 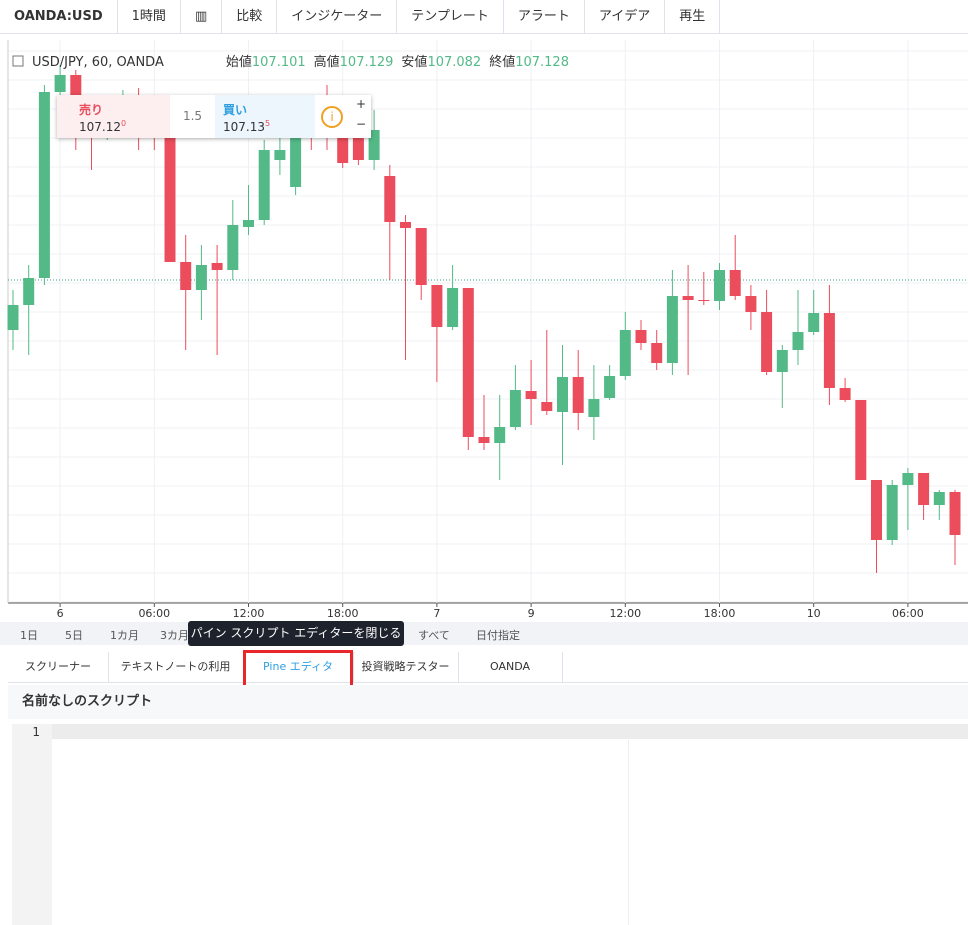 I want to click on tab: テキストノートの利用, so click(x=176, y=667).